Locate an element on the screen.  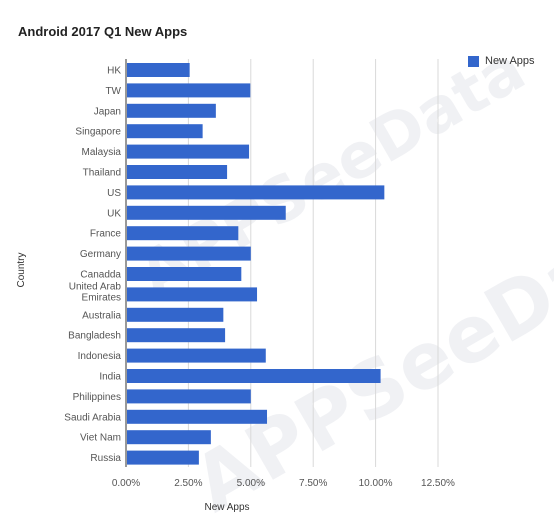
y-tick-label: Malaysia is located at coordinates (102, 152).